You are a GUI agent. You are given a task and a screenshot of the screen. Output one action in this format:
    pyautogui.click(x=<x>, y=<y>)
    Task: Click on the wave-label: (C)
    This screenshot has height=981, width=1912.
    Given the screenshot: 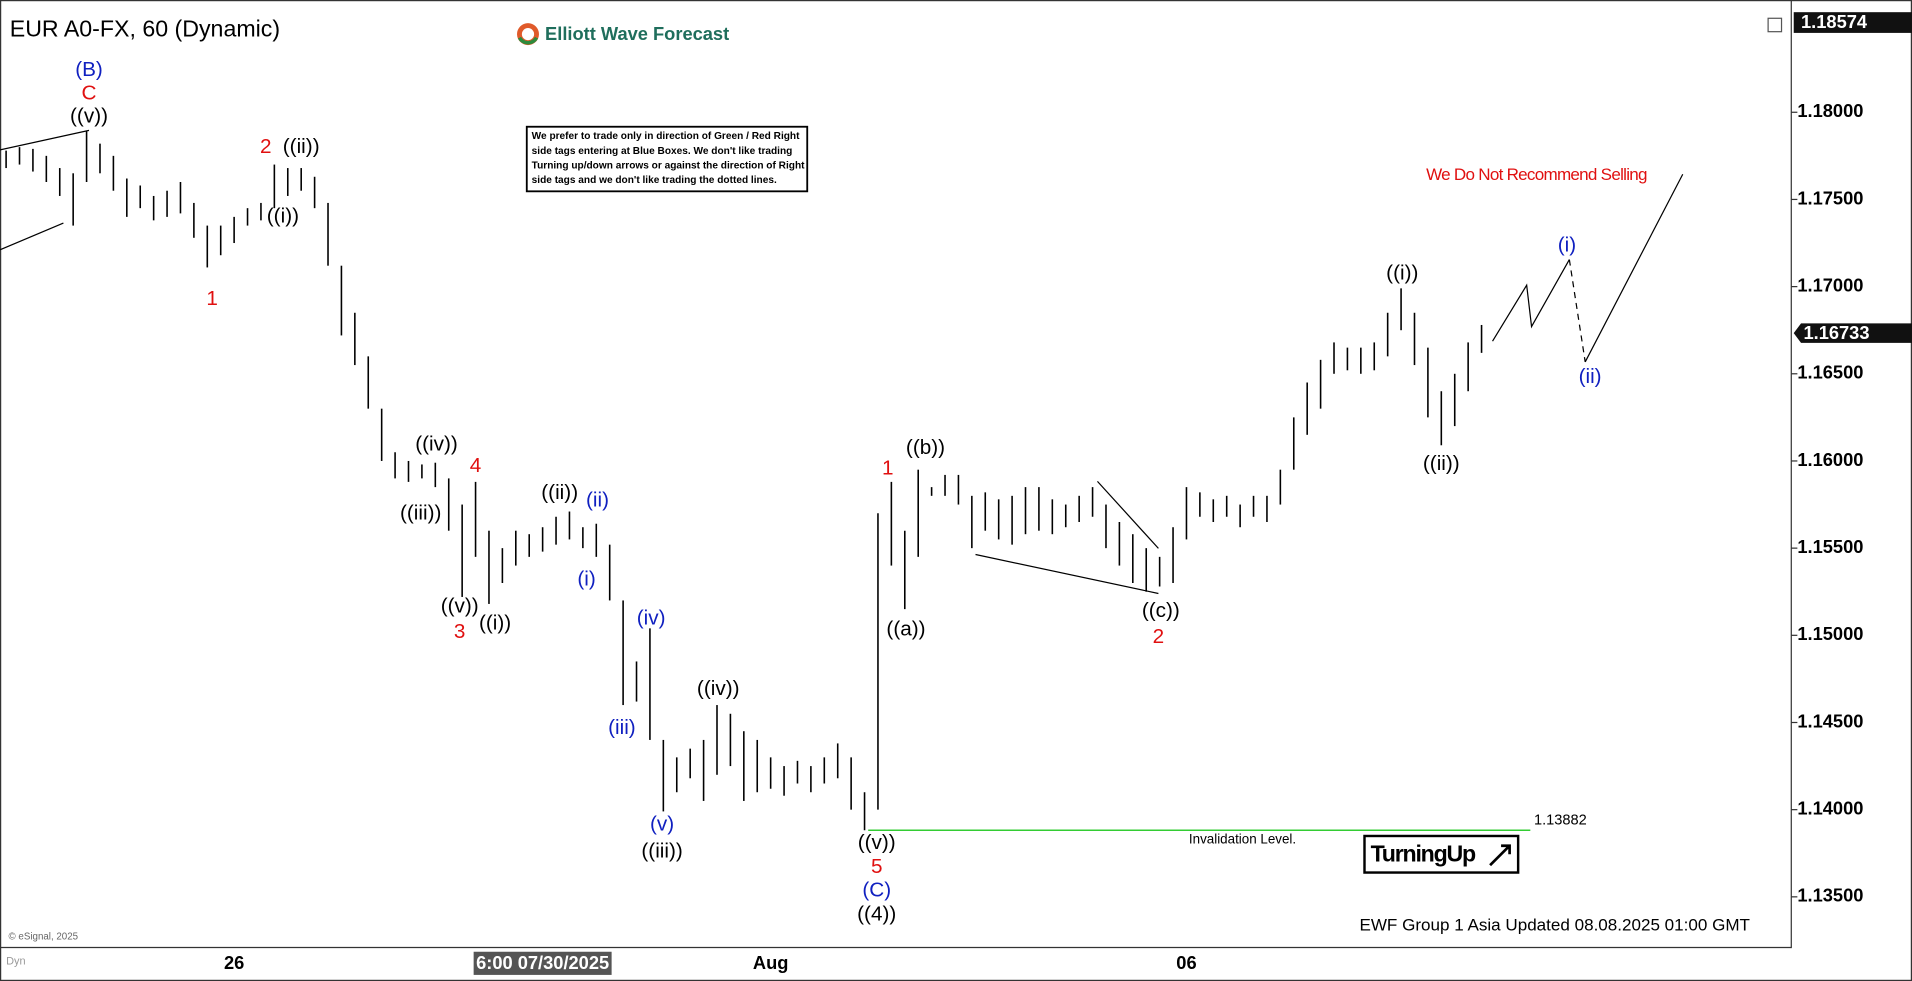 What is the action you would take?
    pyautogui.click(x=876, y=889)
    